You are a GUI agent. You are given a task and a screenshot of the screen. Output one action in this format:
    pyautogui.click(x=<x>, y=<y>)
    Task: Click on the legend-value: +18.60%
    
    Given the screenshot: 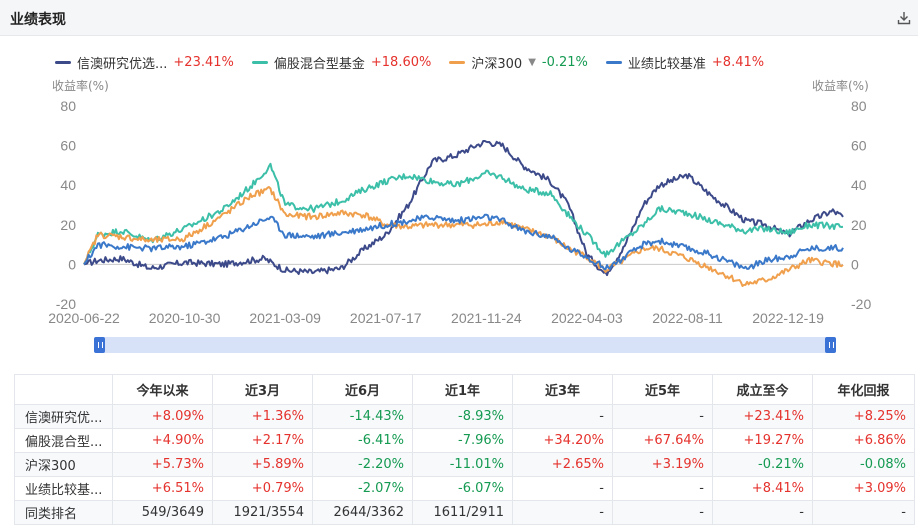 What is the action you would take?
    pyautogui.click(x=401, y=62)
    